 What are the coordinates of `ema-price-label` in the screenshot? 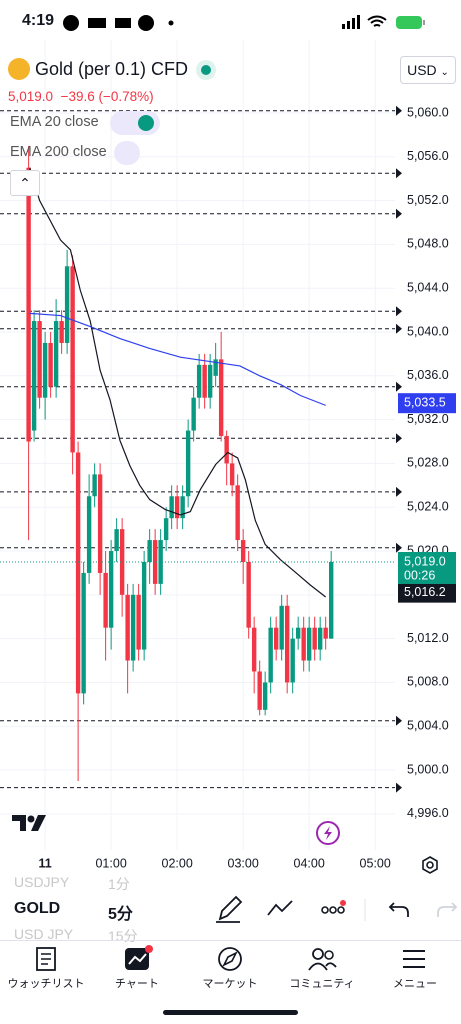 It's located at (427, 403).